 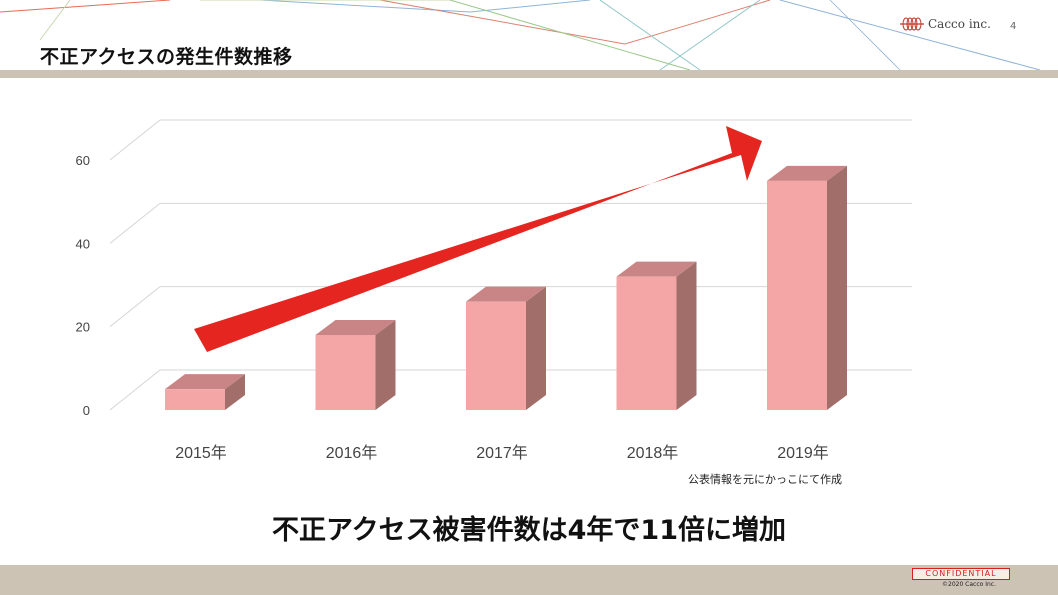 What do you see at coordinates (529, 580) in the screenshot?
I see `footer-bar` at bounding box center [529, 580].